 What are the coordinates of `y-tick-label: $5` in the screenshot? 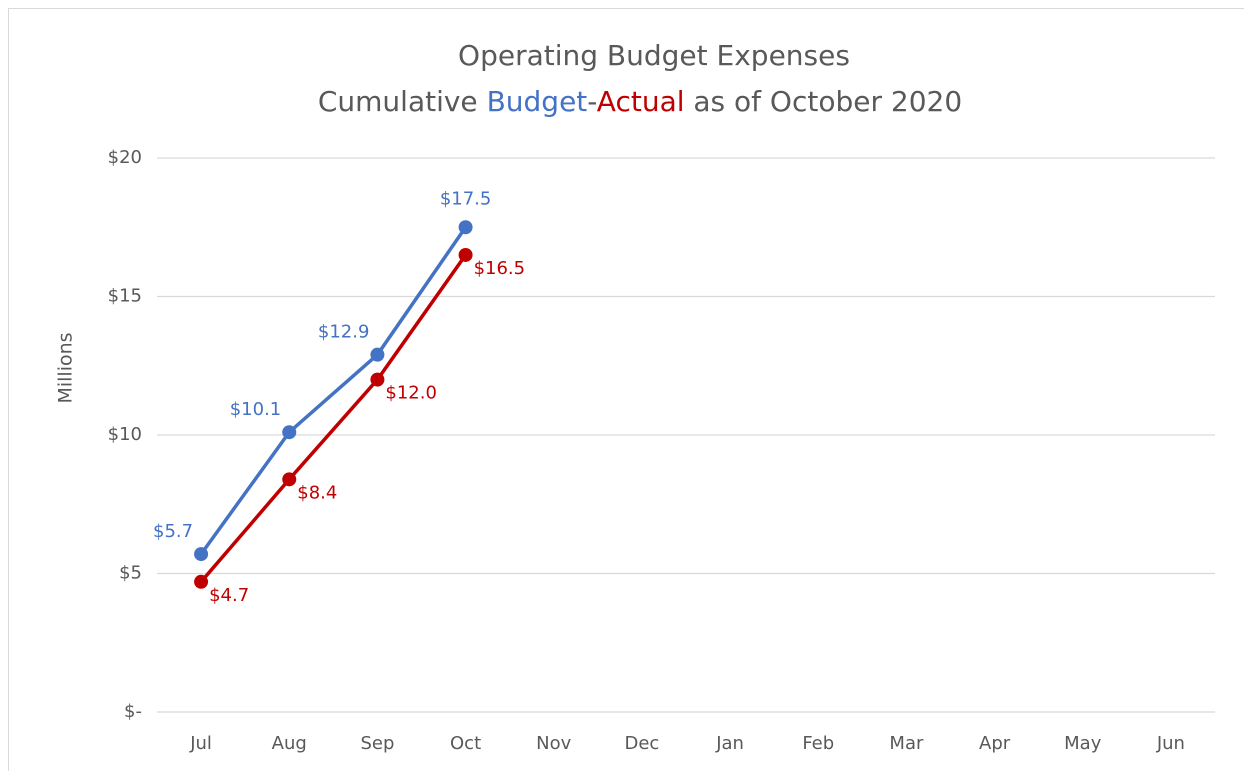 It's located at (130, 573).